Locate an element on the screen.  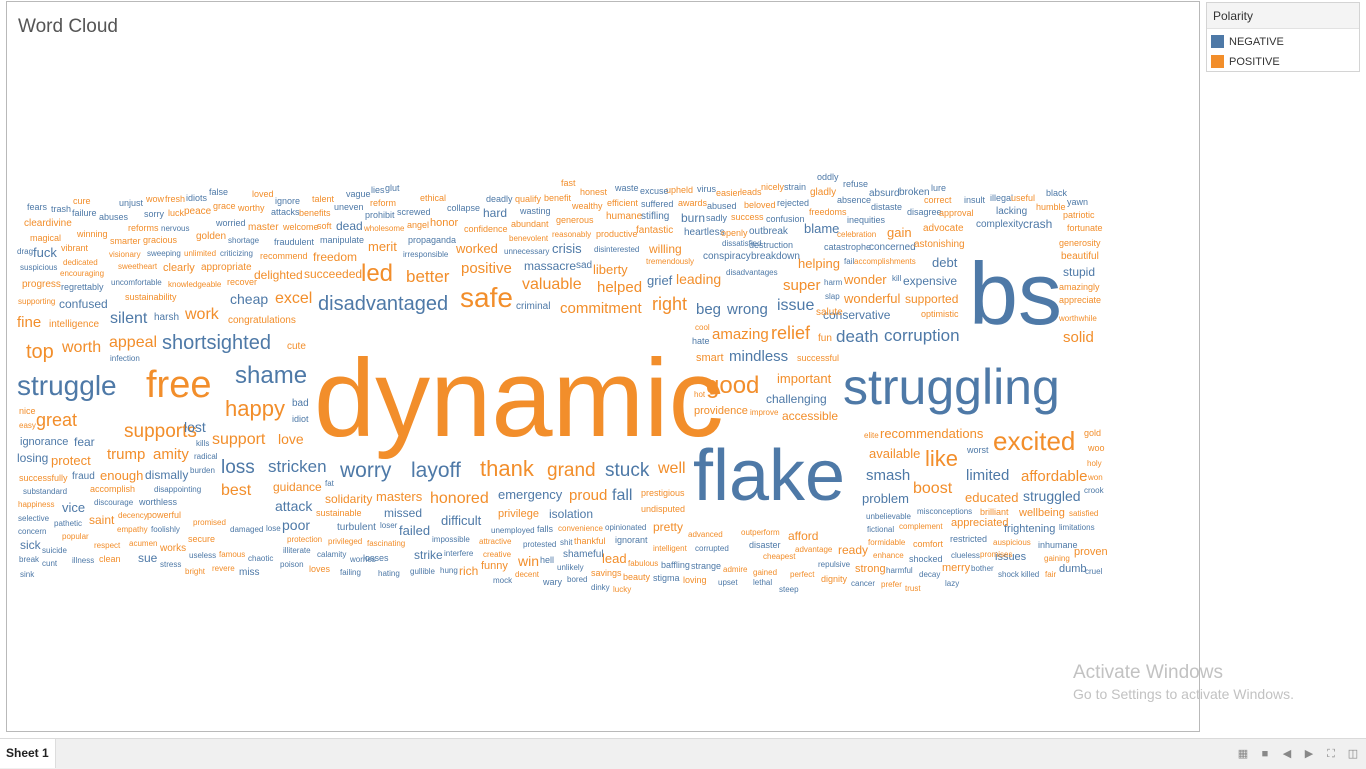
word-vice: vice is located at coordinates (74, 507).